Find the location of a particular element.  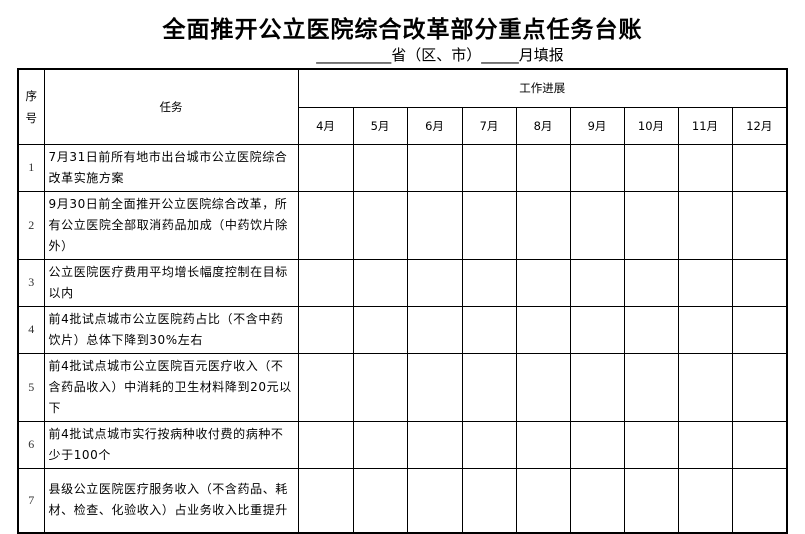

header-index: 序号 is located at coordinates (31, 106).